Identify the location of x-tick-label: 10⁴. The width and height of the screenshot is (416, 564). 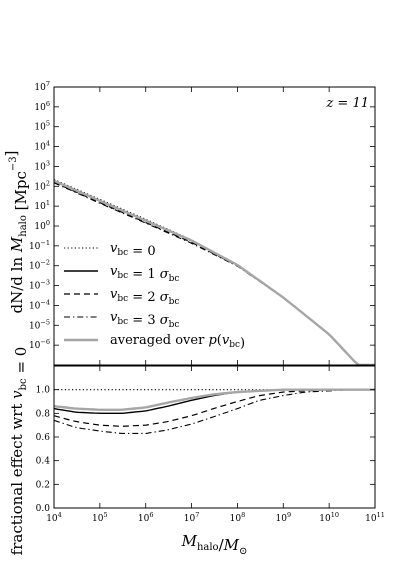
(54, 517).